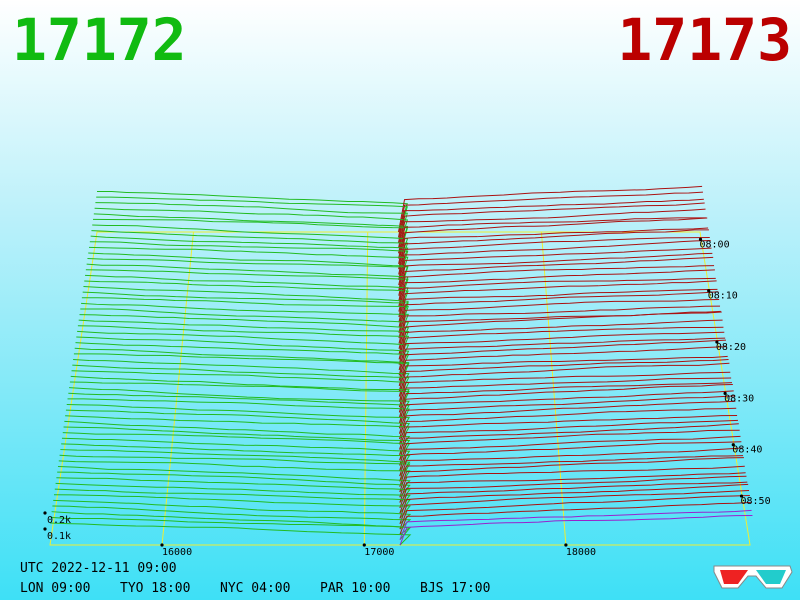  Describe the element at coordinates (731, 347) in the screenshot. I see `time-label: 08:20` at that location.